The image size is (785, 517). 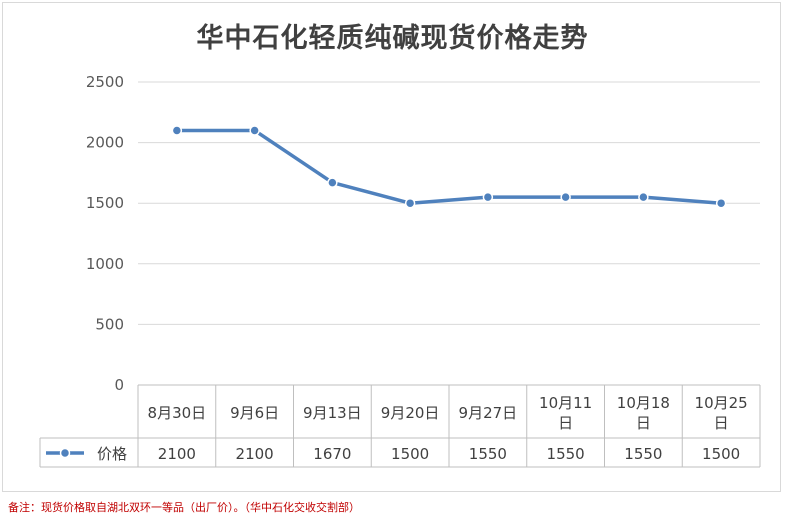 What do you see at coordinates (643, 403) in the screenshot?
I see `x-tick-label: 10月18` at bounding box center [643, 403].